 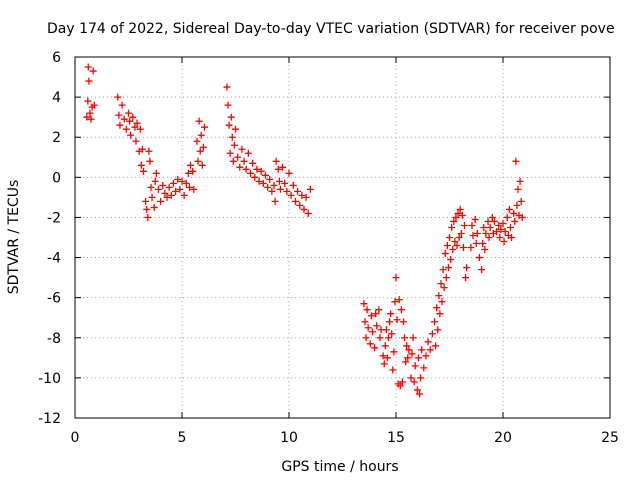 I want to click on x-tick-label: 5, so click(x=182, y=438).